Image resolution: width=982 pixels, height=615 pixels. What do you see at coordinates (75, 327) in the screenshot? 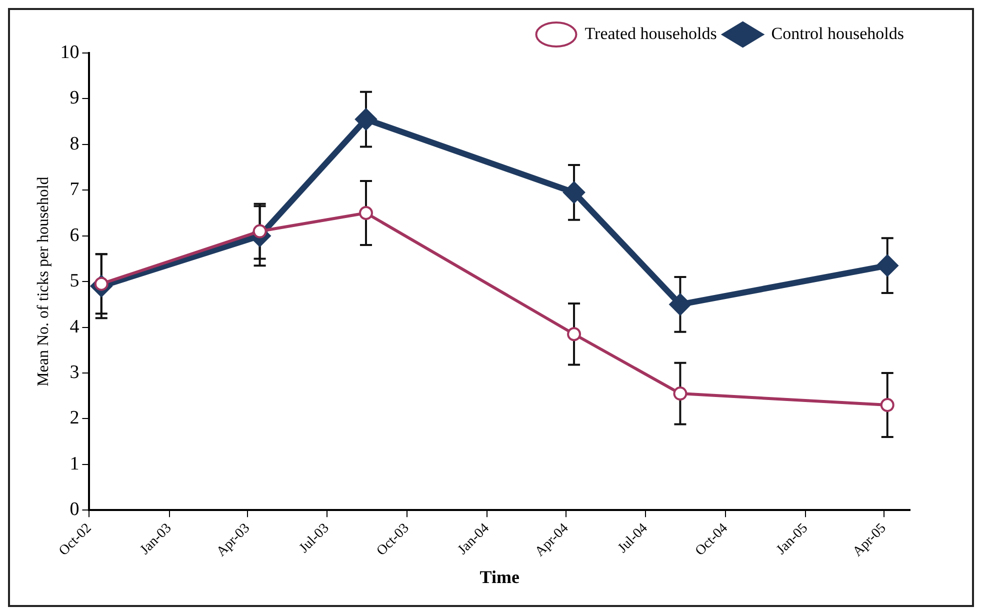
I see `y-tick-label: 4` at bounding box center [75, 327].